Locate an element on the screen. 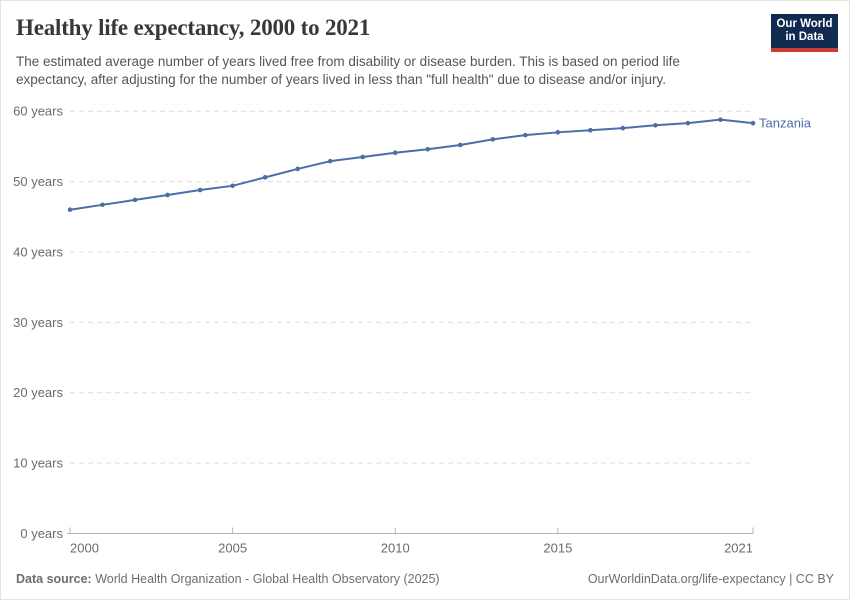 This screenshot has width=850, height=600. x-axis-label: 2000 is located at coordinates (84, 548).